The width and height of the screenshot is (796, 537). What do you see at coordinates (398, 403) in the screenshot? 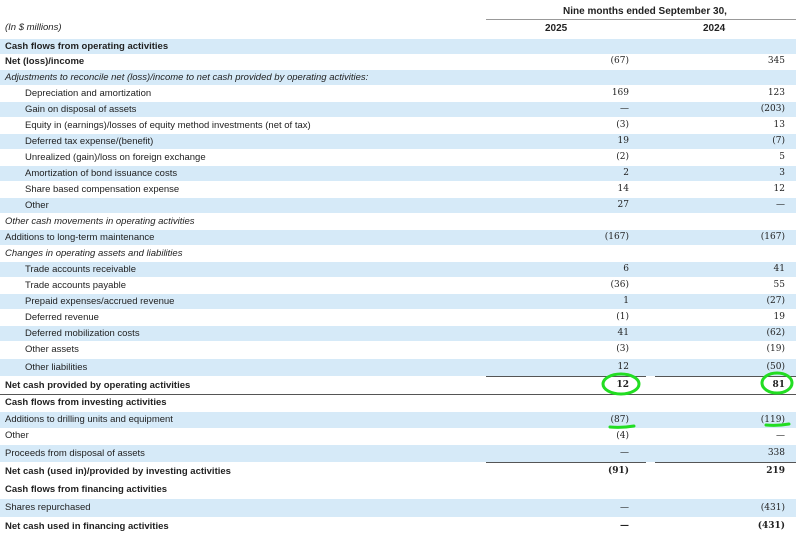
I see `table-row: Cash flows from investing activities` at bounding box center [398, 403].